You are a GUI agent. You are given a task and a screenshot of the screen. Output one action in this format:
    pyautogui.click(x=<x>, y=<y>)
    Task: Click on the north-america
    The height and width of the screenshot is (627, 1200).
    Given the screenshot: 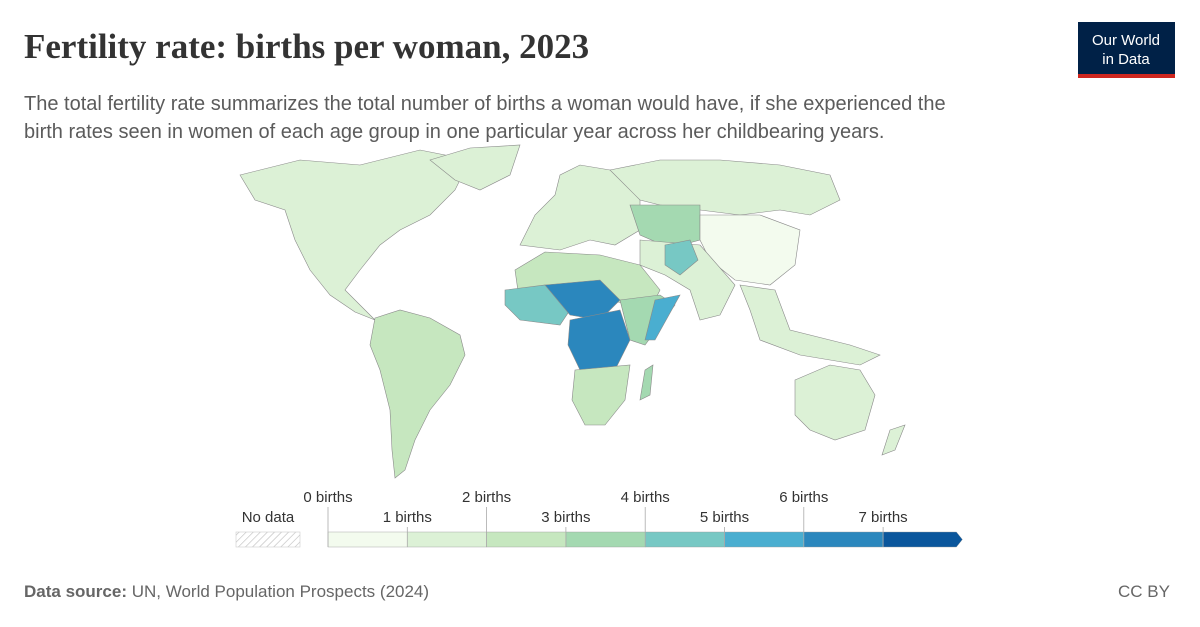 What is the action you would take?
    pyautogui.click(x=355, y=235)
    